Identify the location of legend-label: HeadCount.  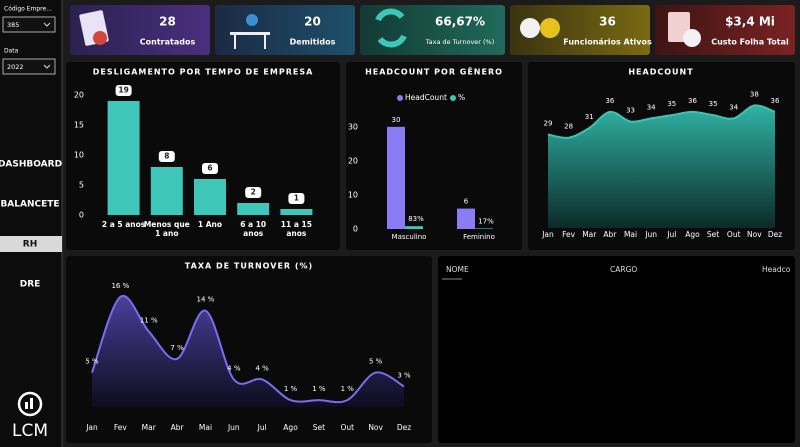
(426, 97).